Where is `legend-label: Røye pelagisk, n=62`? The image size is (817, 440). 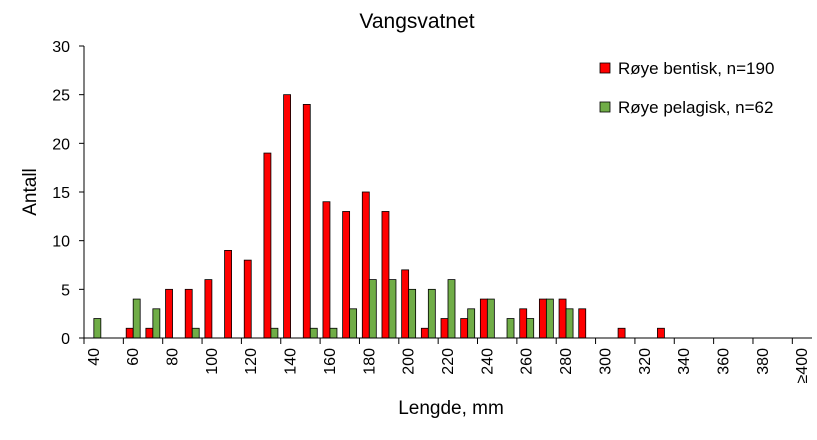 legend-label: Røye pelagisk, n=62 is located at coordinates (695, 107).